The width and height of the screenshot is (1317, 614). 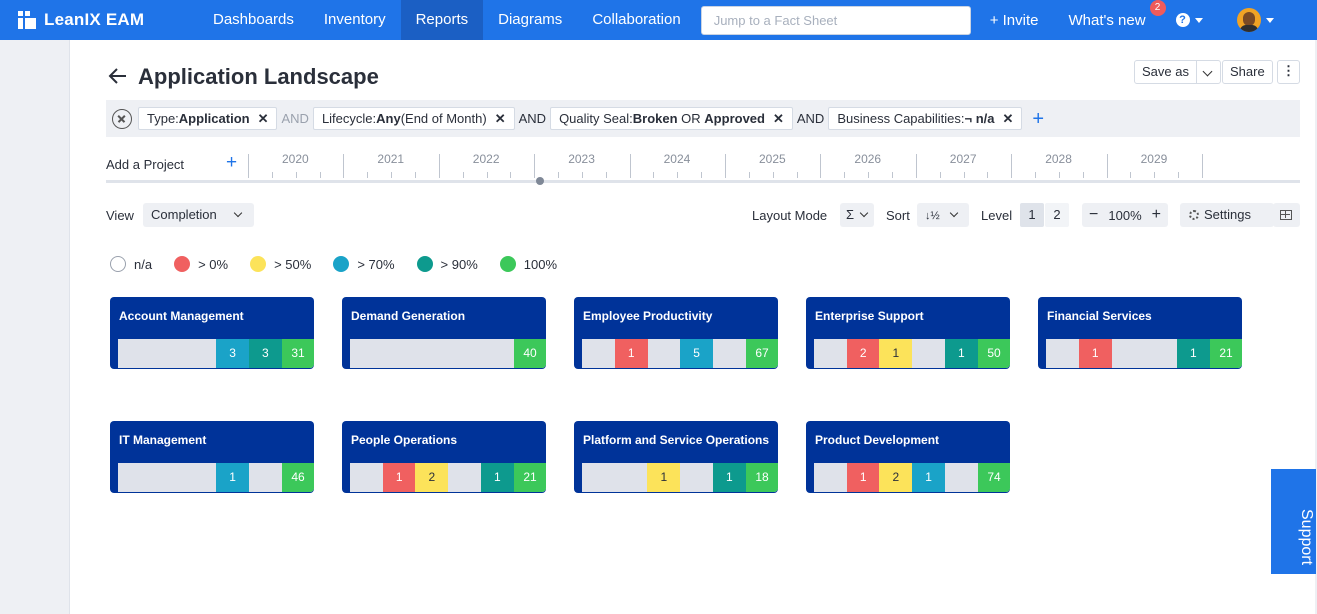 I want to click on nav-collaboration: Collaboration, so click(x=636, y=20).